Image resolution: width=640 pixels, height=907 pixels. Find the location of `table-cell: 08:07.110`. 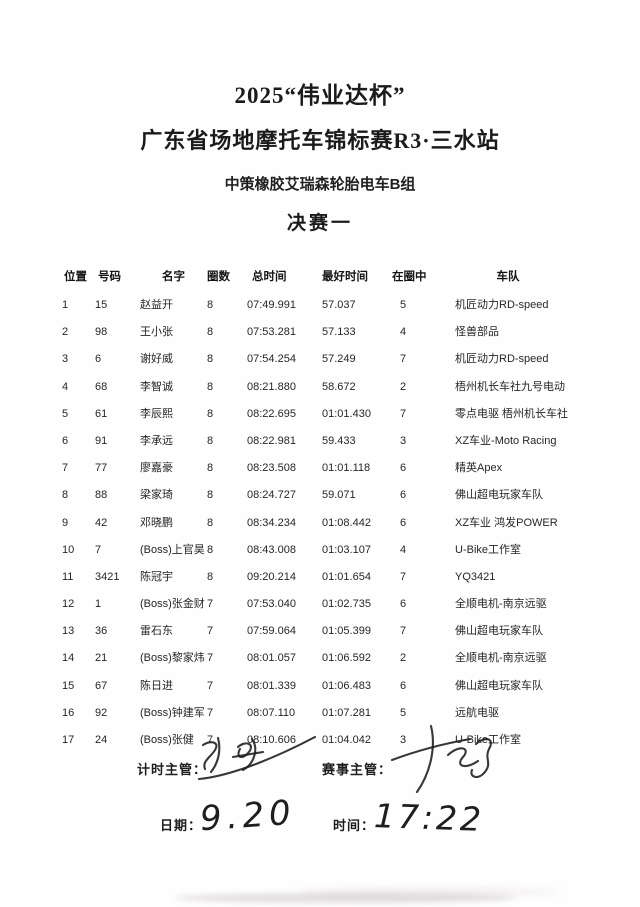

table-cell: 08:07.110 is located at coordinates (271, 712).